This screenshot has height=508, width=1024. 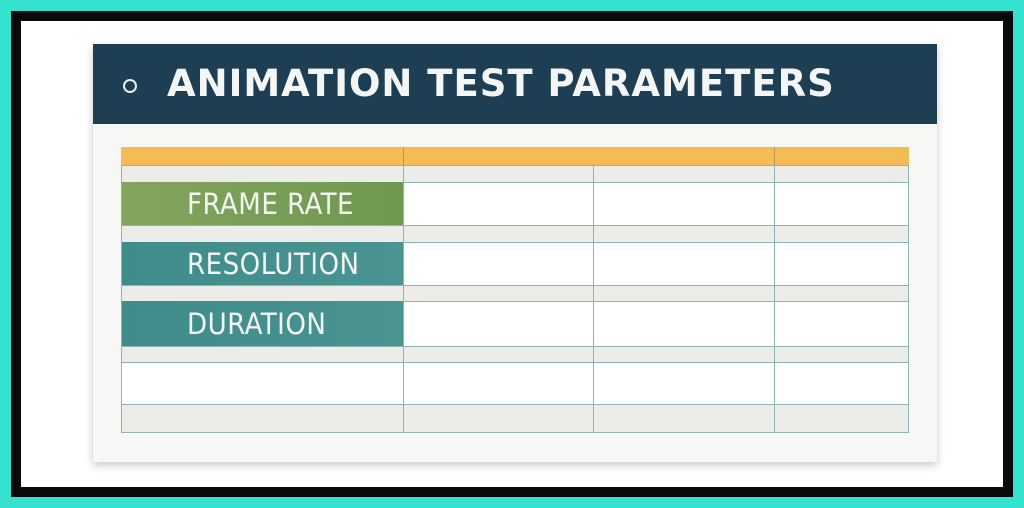 What do you see at coordinates (262, 323) in the screenshot?
I see `row-label-duration: DURATION` at bounding box center [262, 323].